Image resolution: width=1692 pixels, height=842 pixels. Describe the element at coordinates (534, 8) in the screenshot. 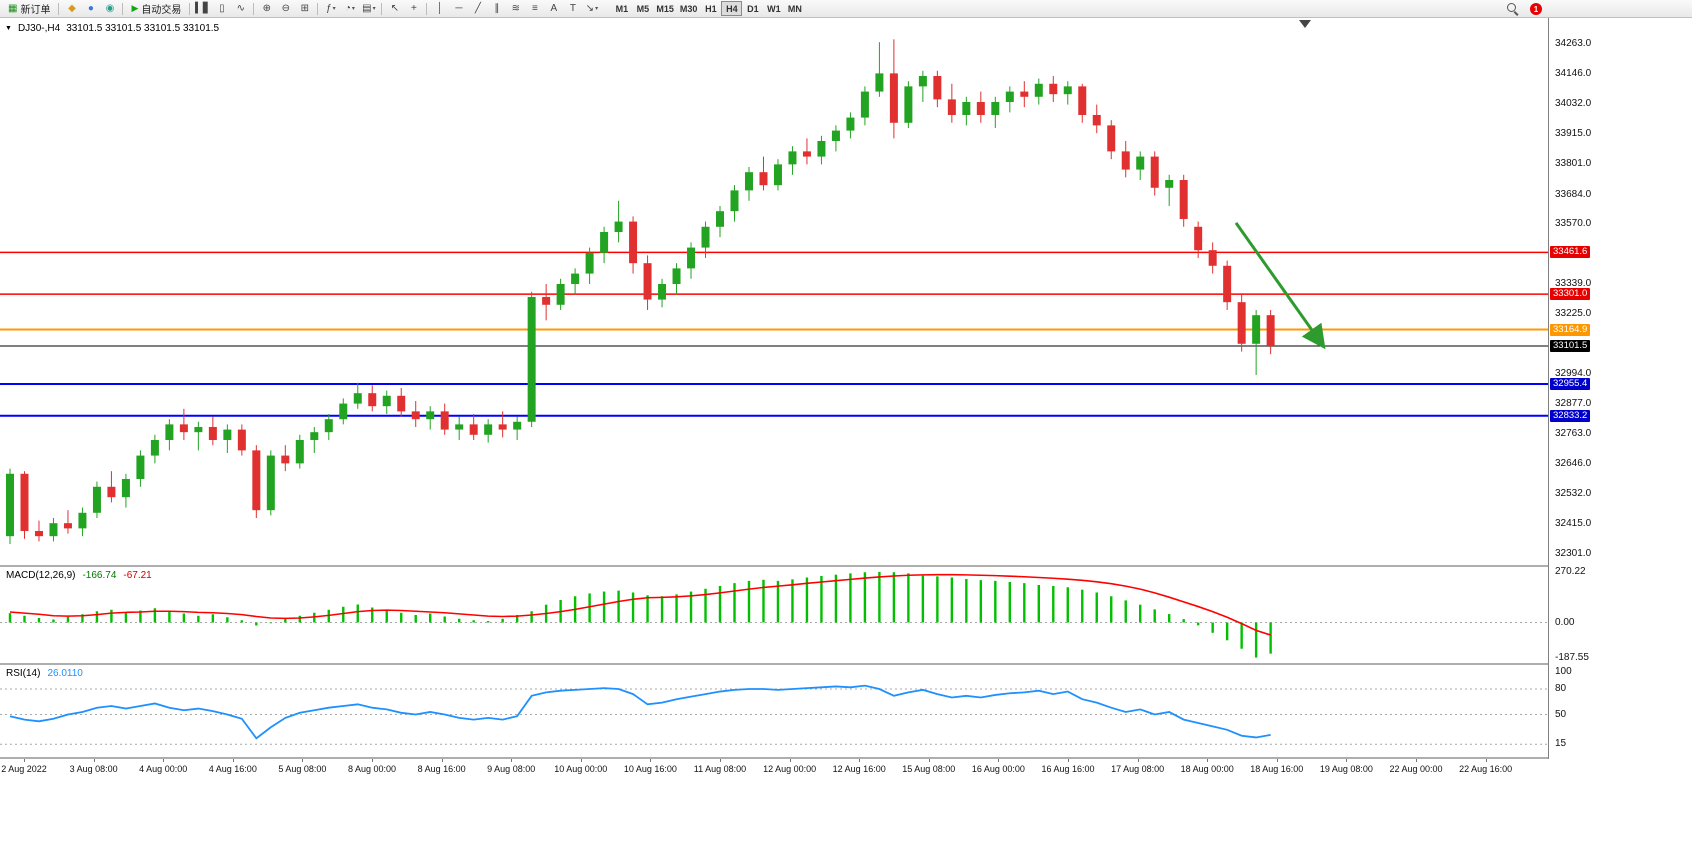

I see `waves-icon: ≡` at that location.